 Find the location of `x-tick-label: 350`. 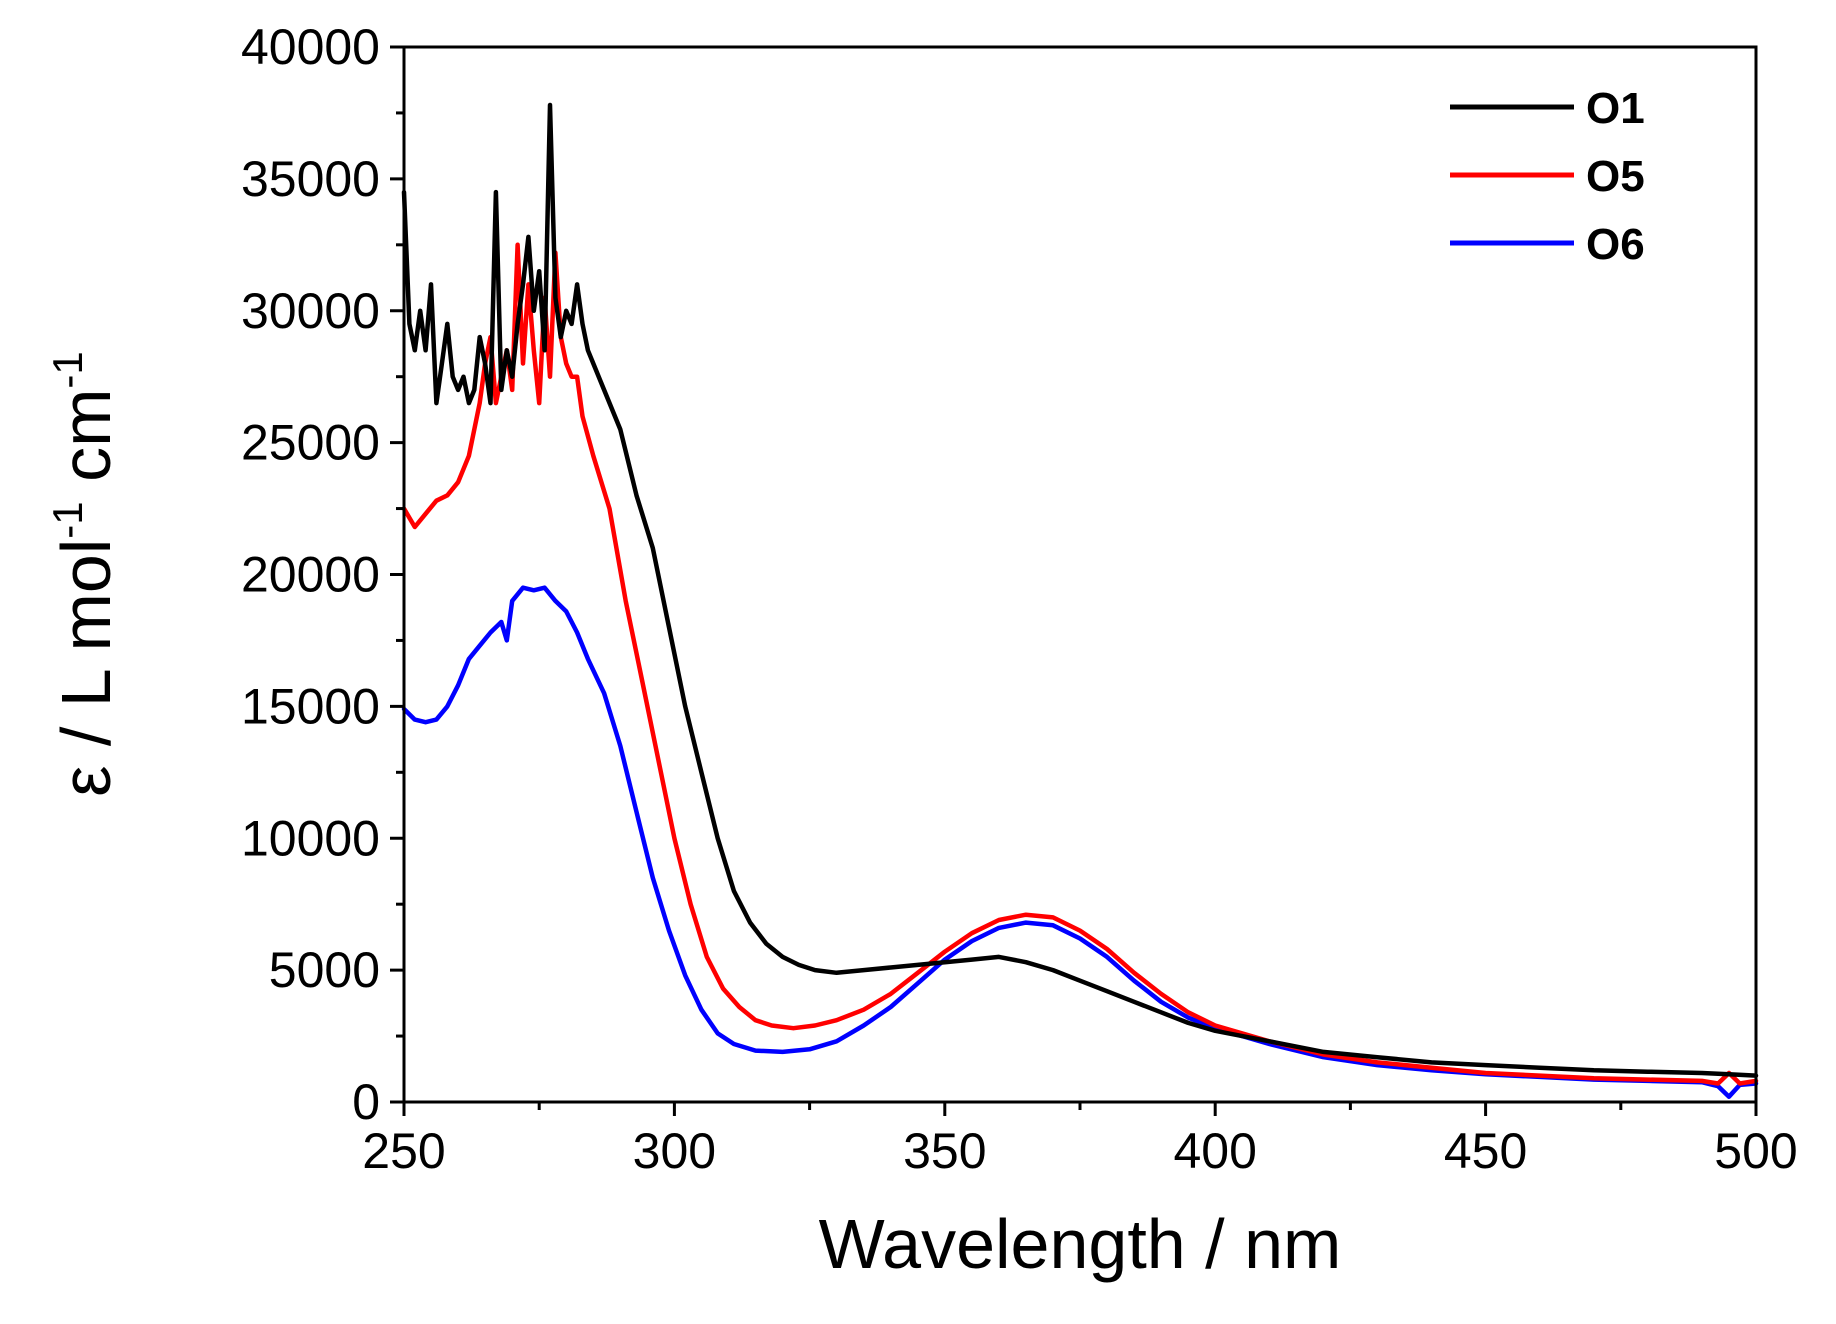

x-tick-label: 350 is located at coordinates (944, 1151).